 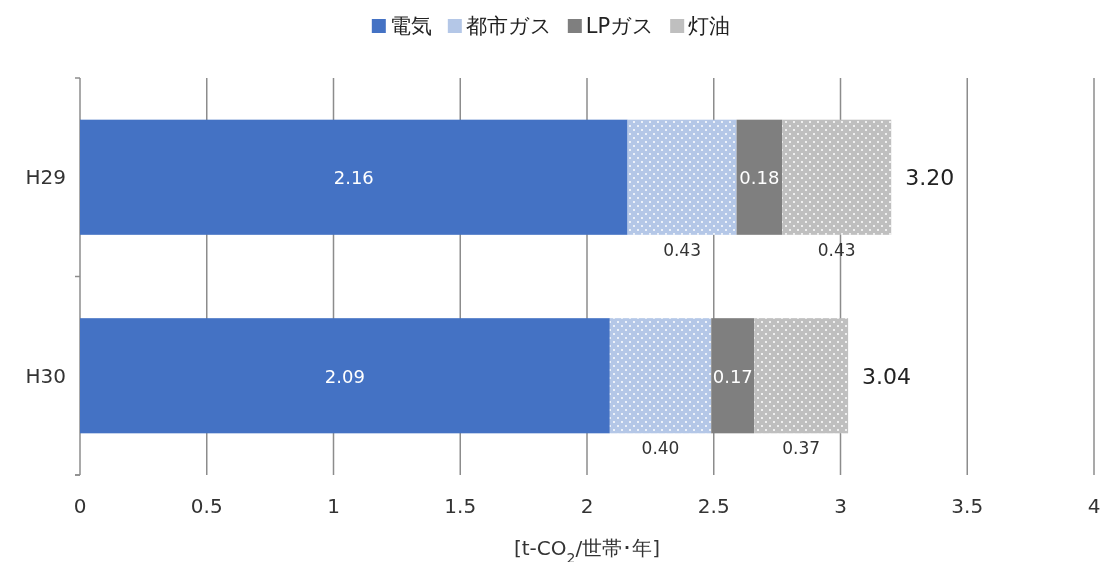 I want to click on legend-label: 都市ガス, so click(x=508, y=26).